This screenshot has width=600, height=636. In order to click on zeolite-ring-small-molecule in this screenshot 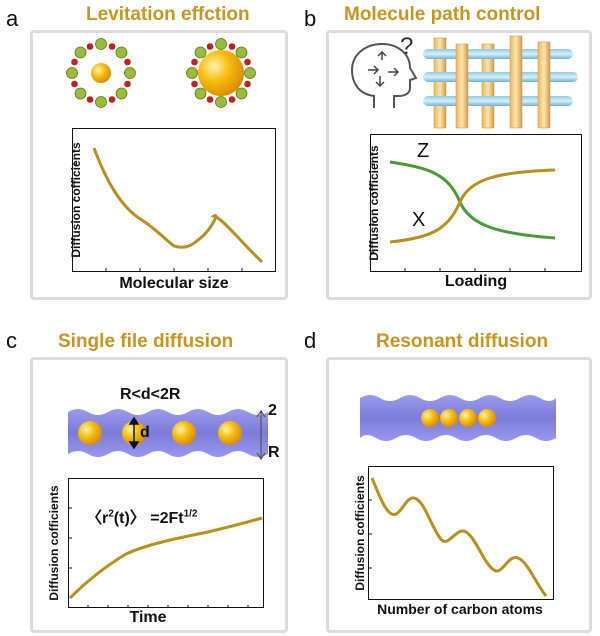, I will do `click(101, 73)`.